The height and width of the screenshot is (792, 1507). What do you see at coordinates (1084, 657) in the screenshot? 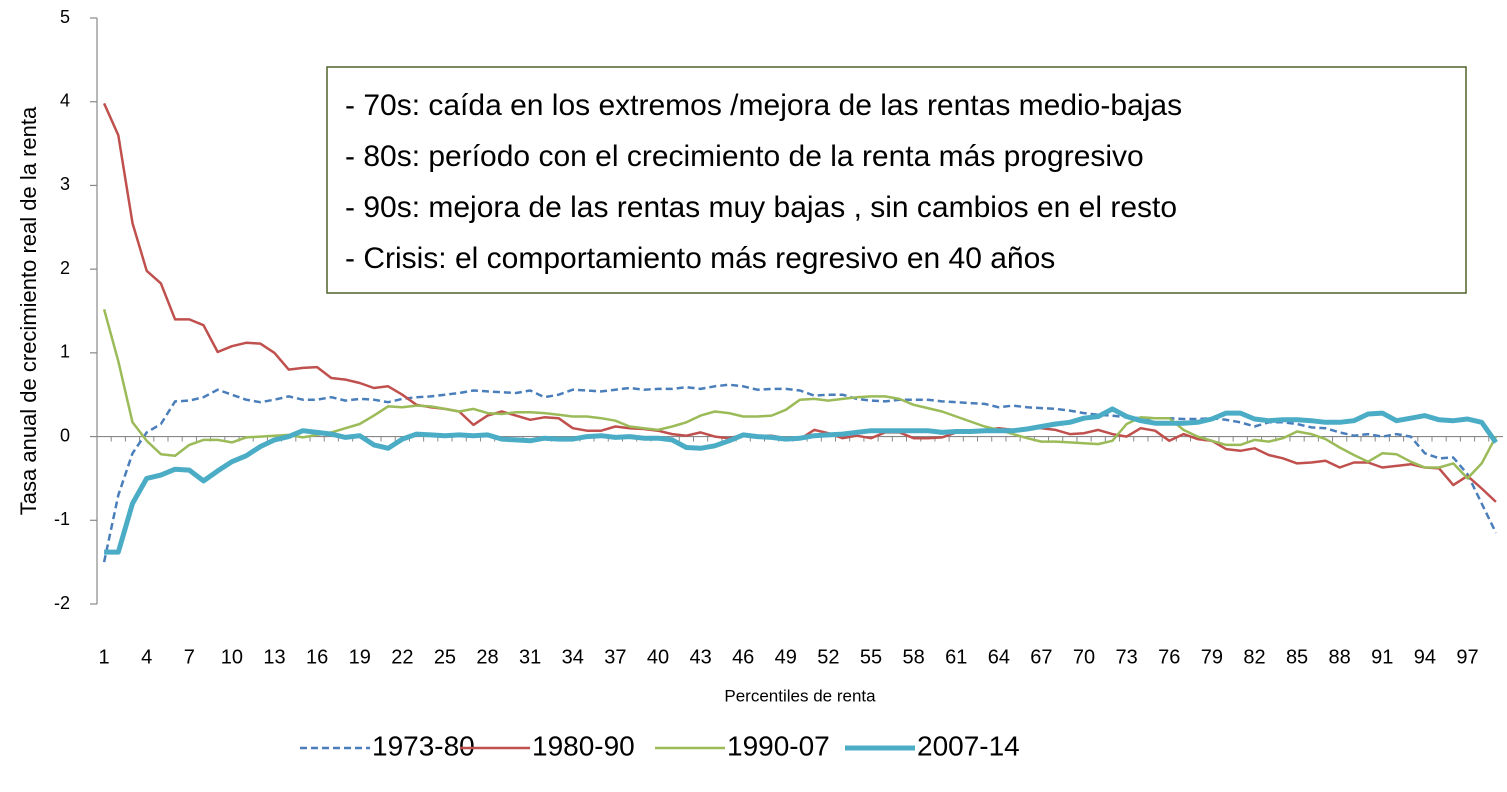
I see `x-tick-label: 70` at bounding box center [1084, 657].